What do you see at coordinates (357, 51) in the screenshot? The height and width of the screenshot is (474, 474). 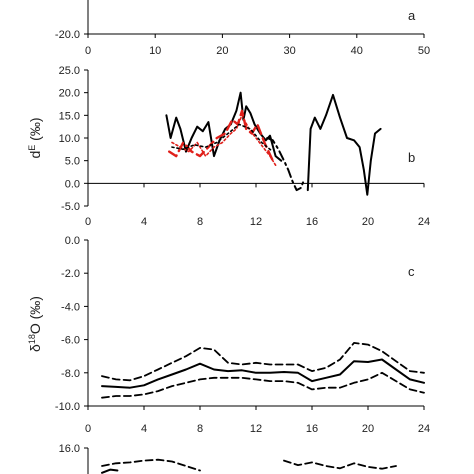 I see `panel-1-x-tick-label: 40` at bounding box center [357, 51].